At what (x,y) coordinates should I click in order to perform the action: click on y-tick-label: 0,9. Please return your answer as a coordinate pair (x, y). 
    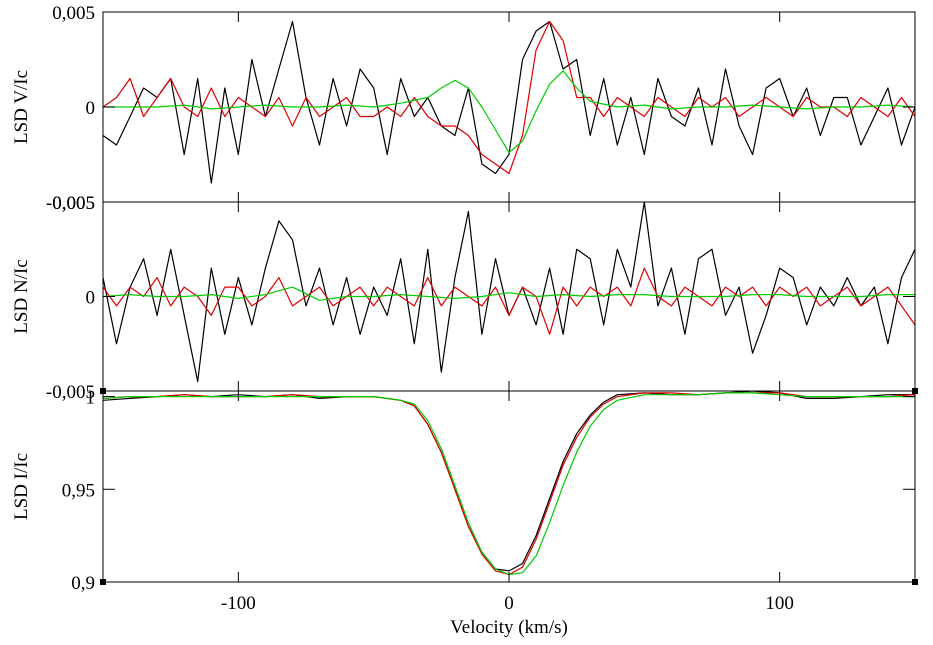
    Looking at the image, I should click on (83, 583).